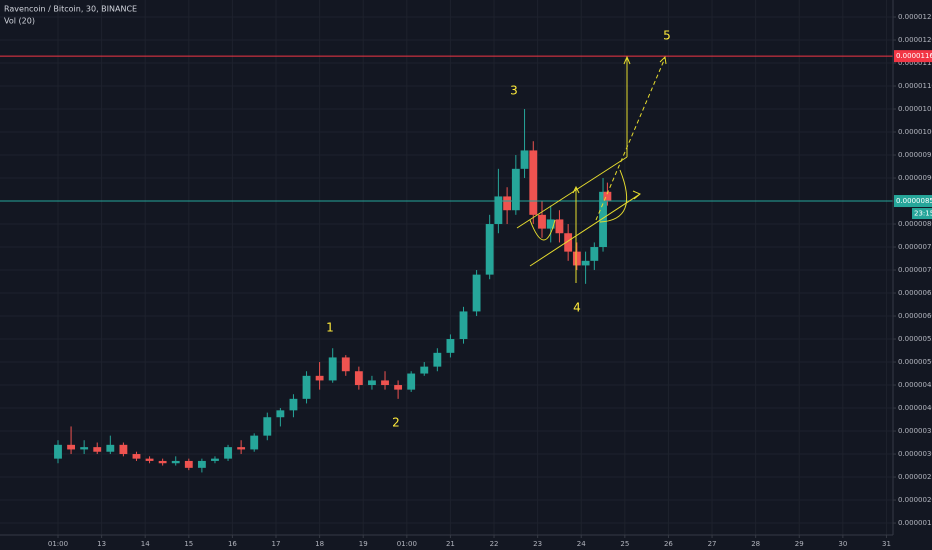  Describe the element at coordinates (514, 91) in the screenshot. I see `wave-label: 3` at that location.